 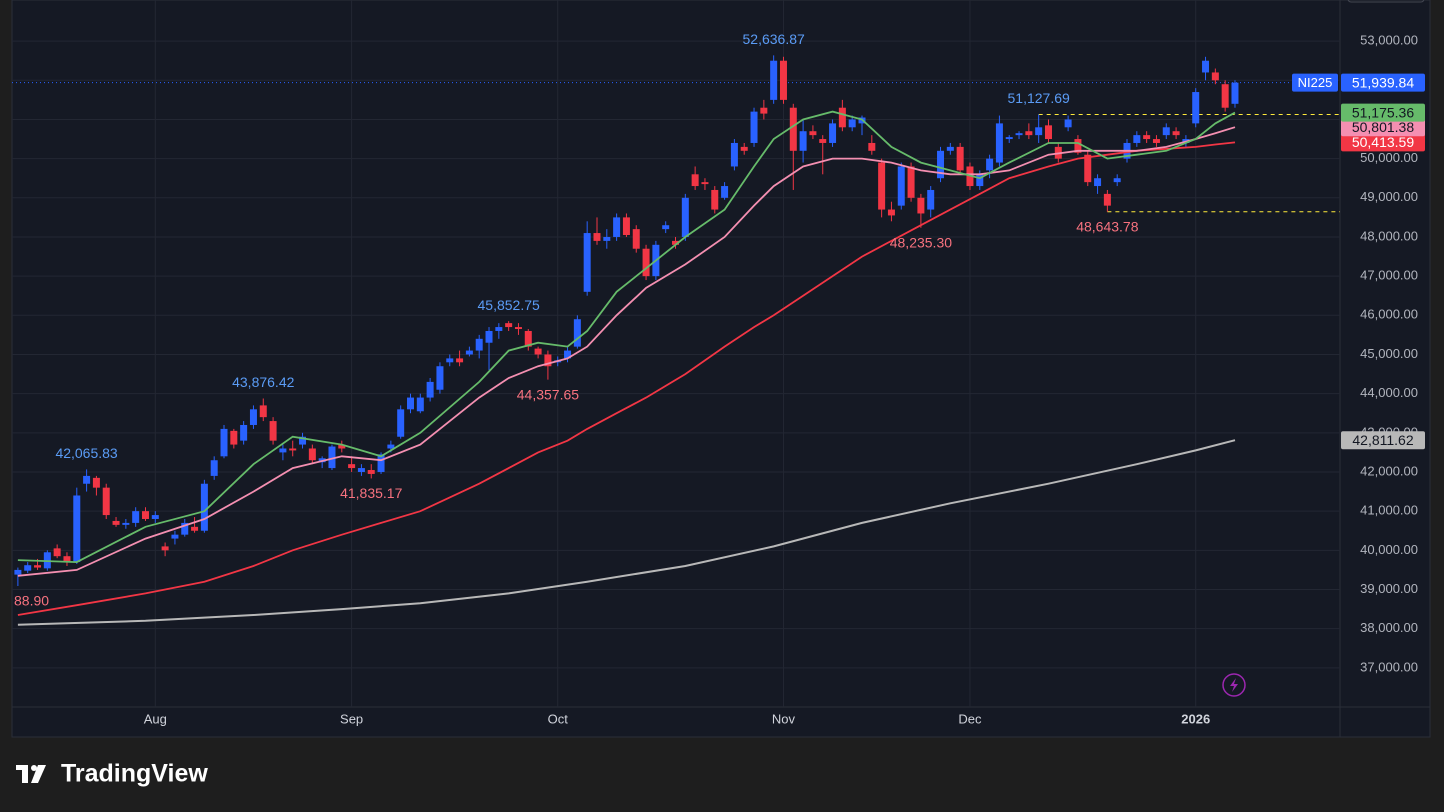 I want to click on logo-mark, so click(x=38, y=774).